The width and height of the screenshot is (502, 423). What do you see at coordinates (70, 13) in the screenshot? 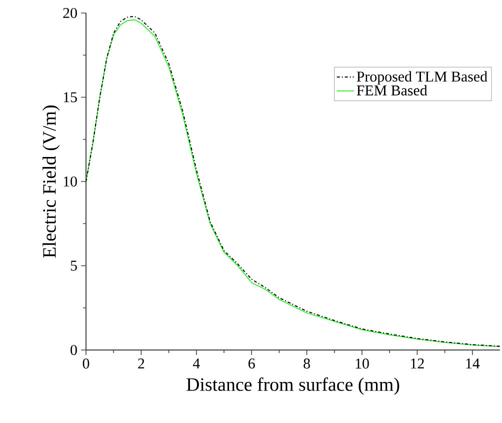
I see `y-tick-label: 20` at bounding box center [70, 13].